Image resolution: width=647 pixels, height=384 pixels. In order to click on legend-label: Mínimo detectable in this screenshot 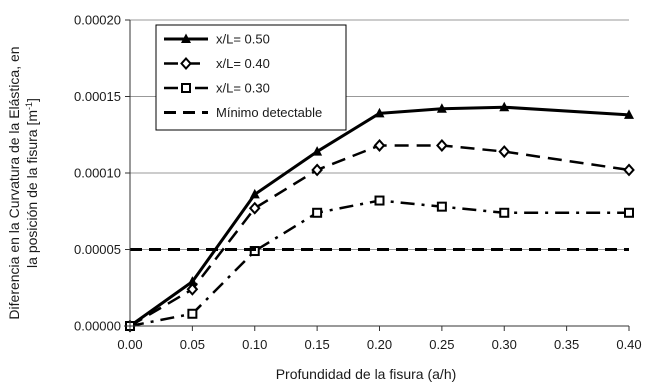, I will do `click(269, 112)`.